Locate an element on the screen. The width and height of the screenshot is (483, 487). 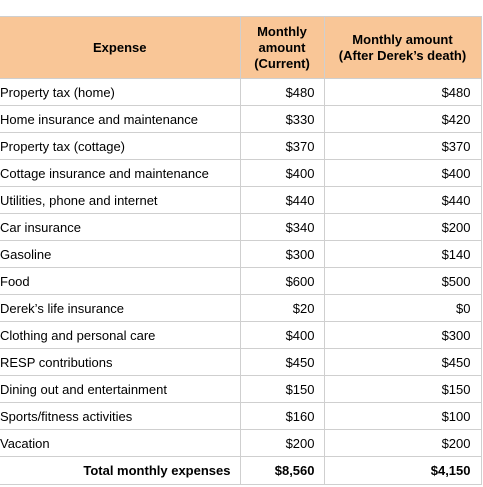
current-amount-cell: $20 is located at coordinates (281, 308).